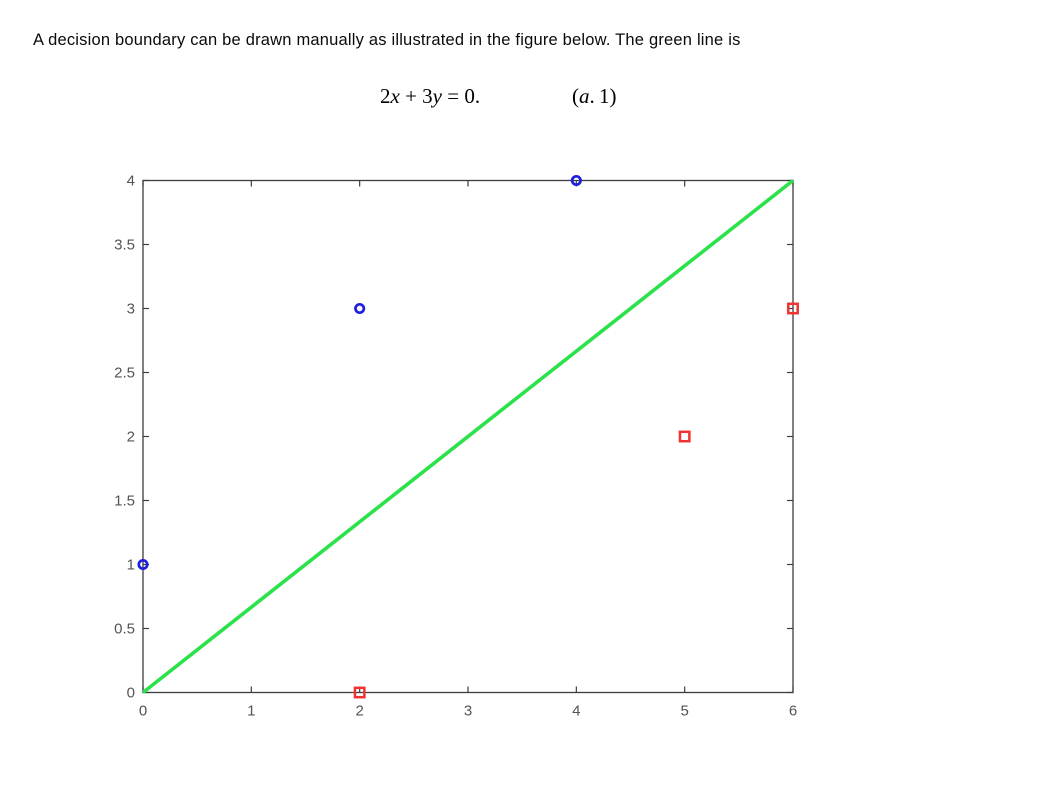  What do you see at coordinates (584, 96) in the screenshot?
I see `equation-tag-variable-a: a` at bounding box center [584, 96].